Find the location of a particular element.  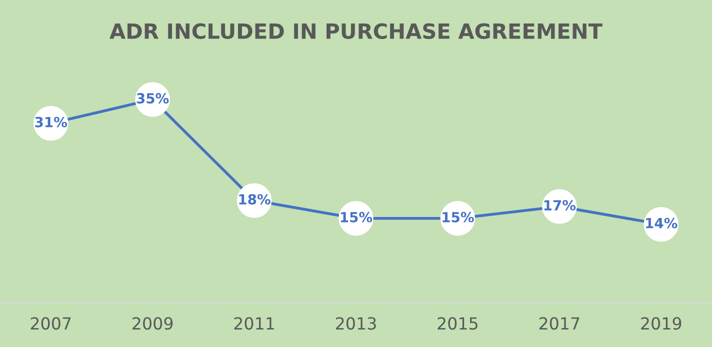

x-tick-label: 2019 is located at coordinates (661, 323).